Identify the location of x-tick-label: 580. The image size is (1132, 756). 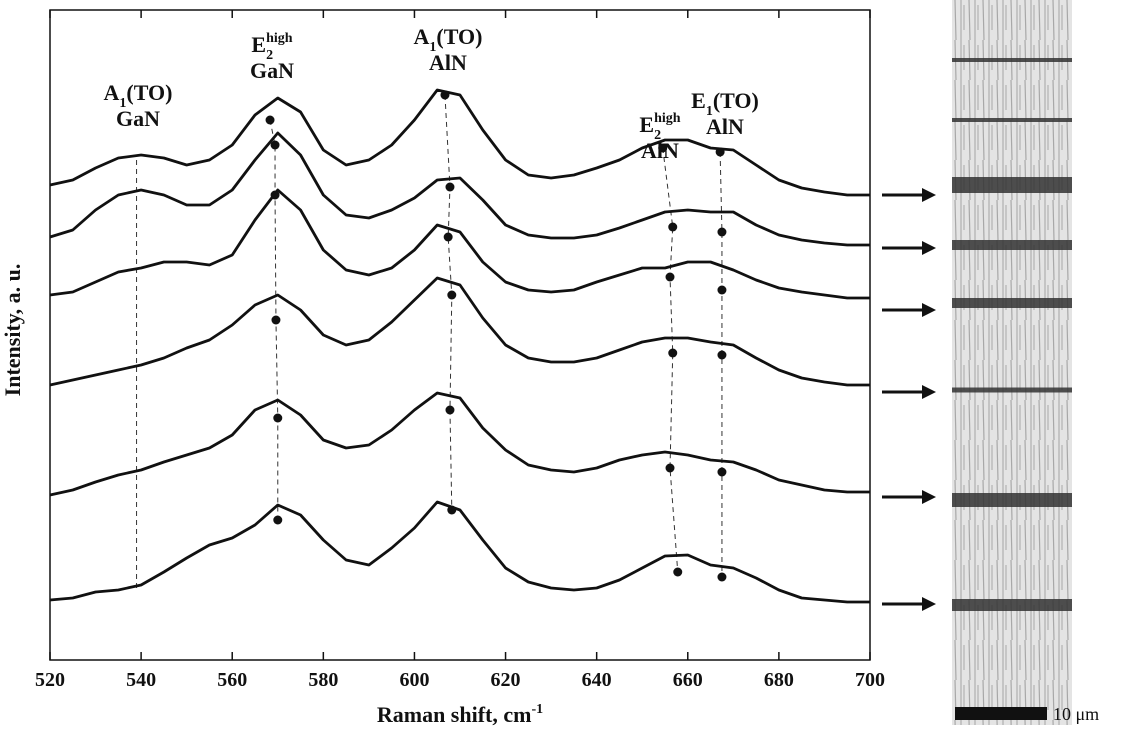
(323, 680).